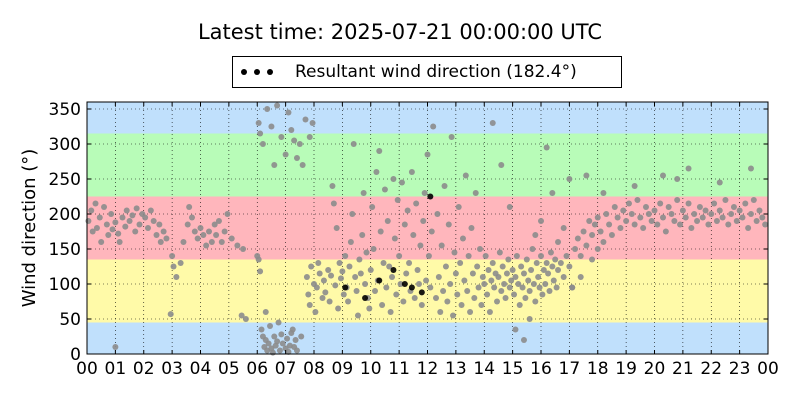 The height and width of the screenshot is (400, 800). I want to click on x-tick-label: 18, so click(598, 369).